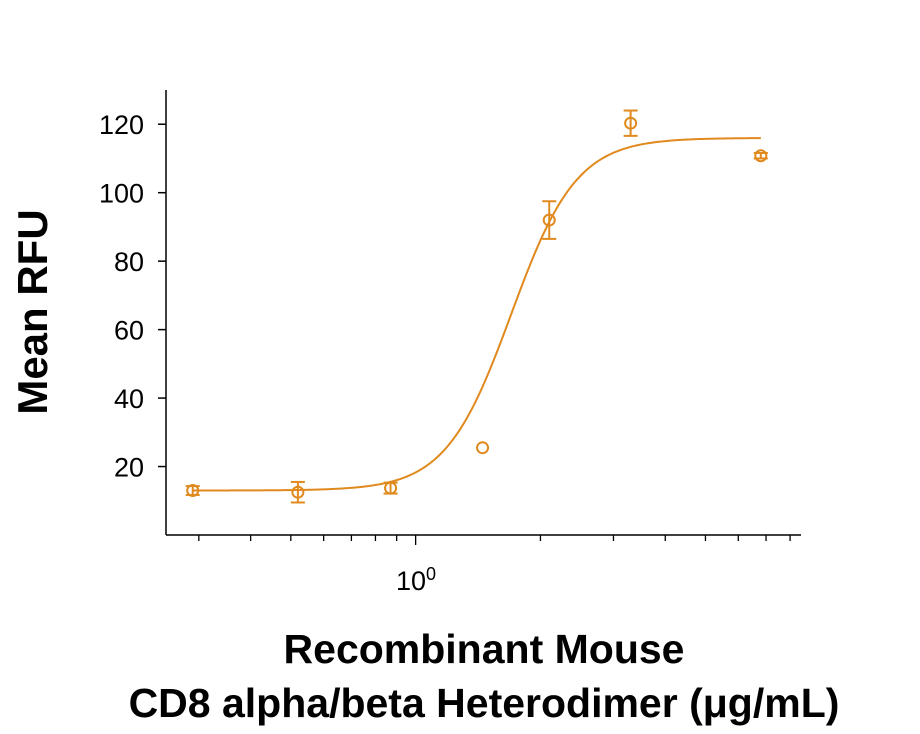  I want to click on x-axis-title-line-2: CD8 alpha/beta Heterodimer (μg/mL), so click(484, 703).